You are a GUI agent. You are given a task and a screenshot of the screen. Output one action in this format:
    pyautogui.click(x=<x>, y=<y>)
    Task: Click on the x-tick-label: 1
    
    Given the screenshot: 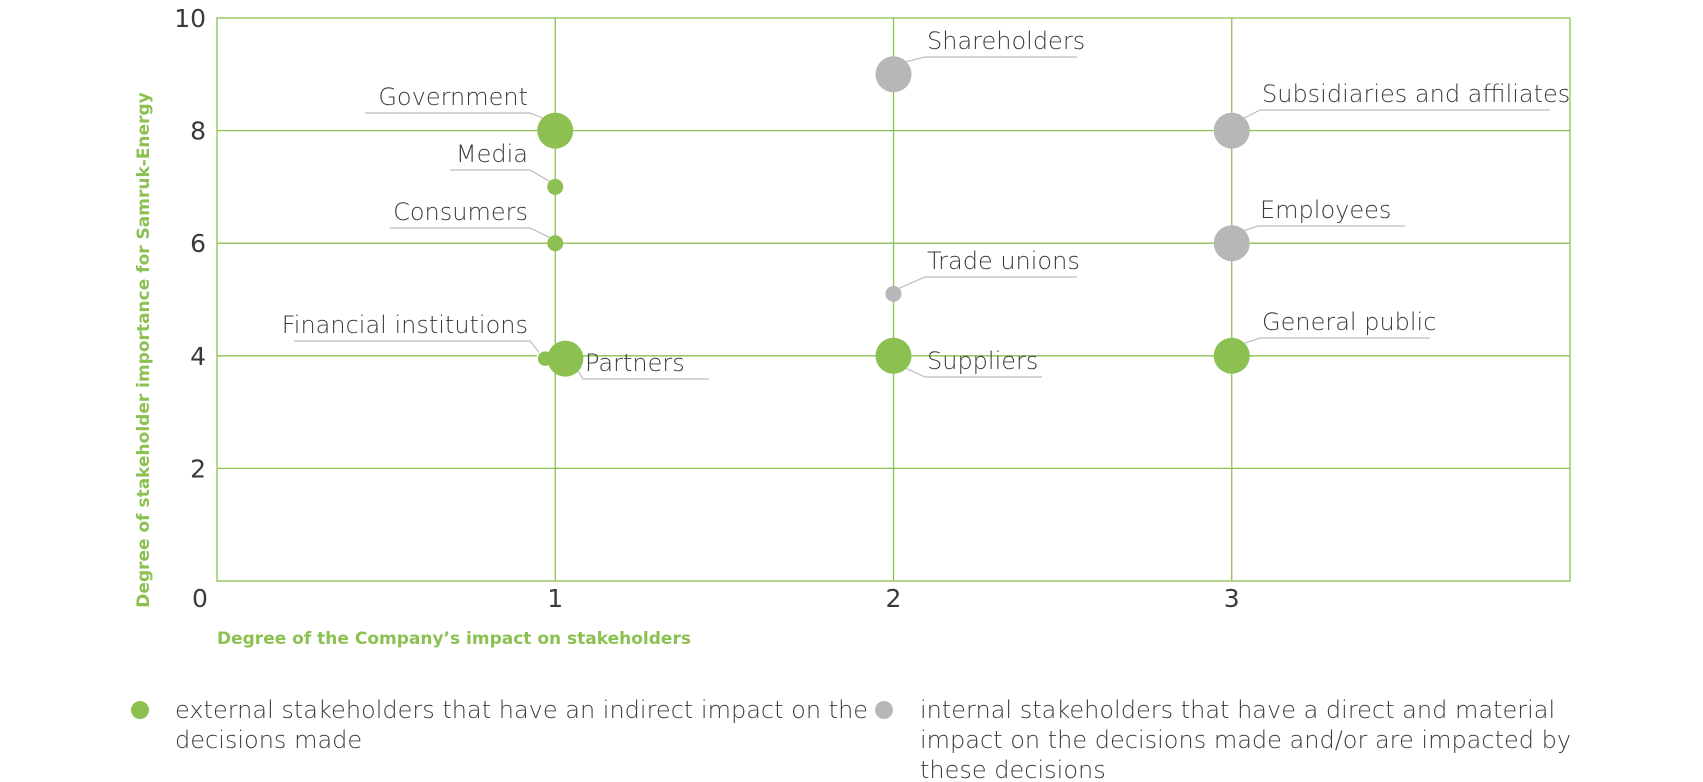 What is the action you would take?
    pyautogui.click(x=555, y=598)
    